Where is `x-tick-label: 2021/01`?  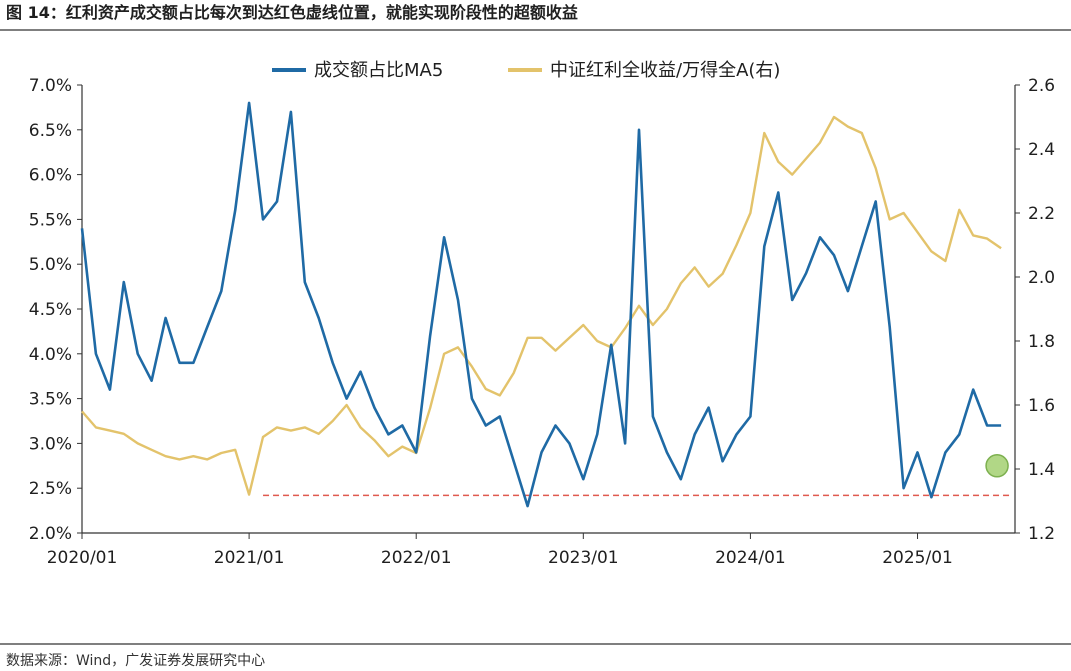 x-tick-label: 2021/01 is located at coordinates (249, 558).